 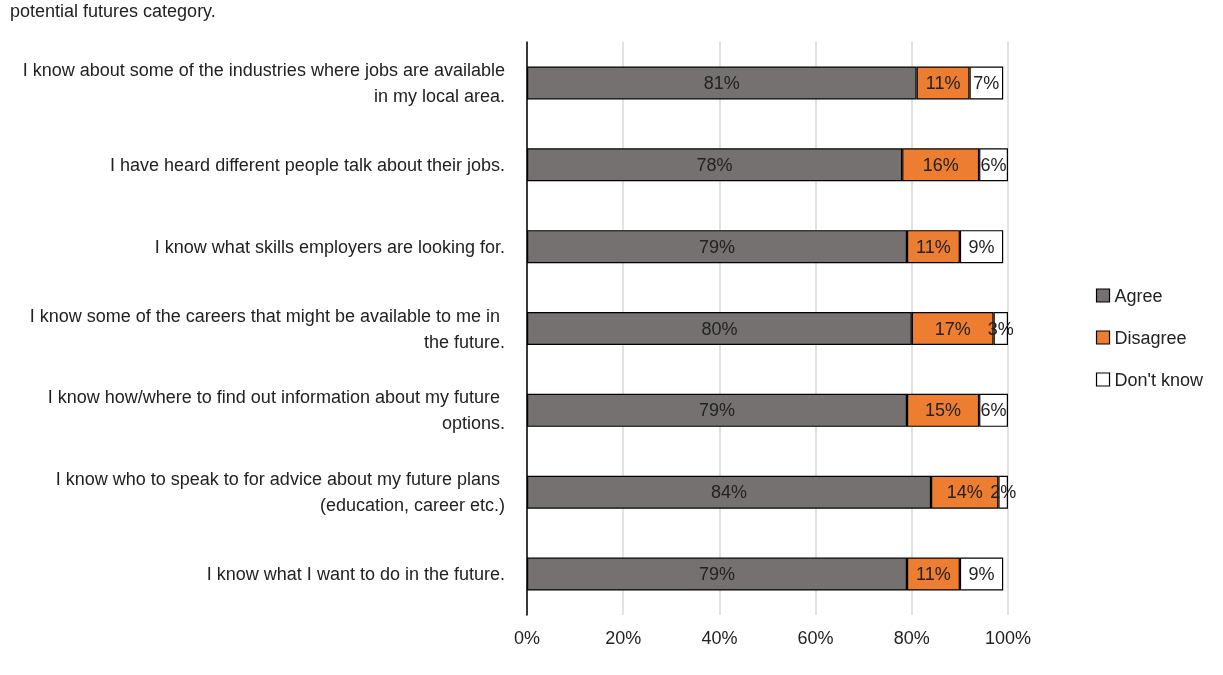 I want to click on legend-label: Disagree, so click(x=1150, y=337).